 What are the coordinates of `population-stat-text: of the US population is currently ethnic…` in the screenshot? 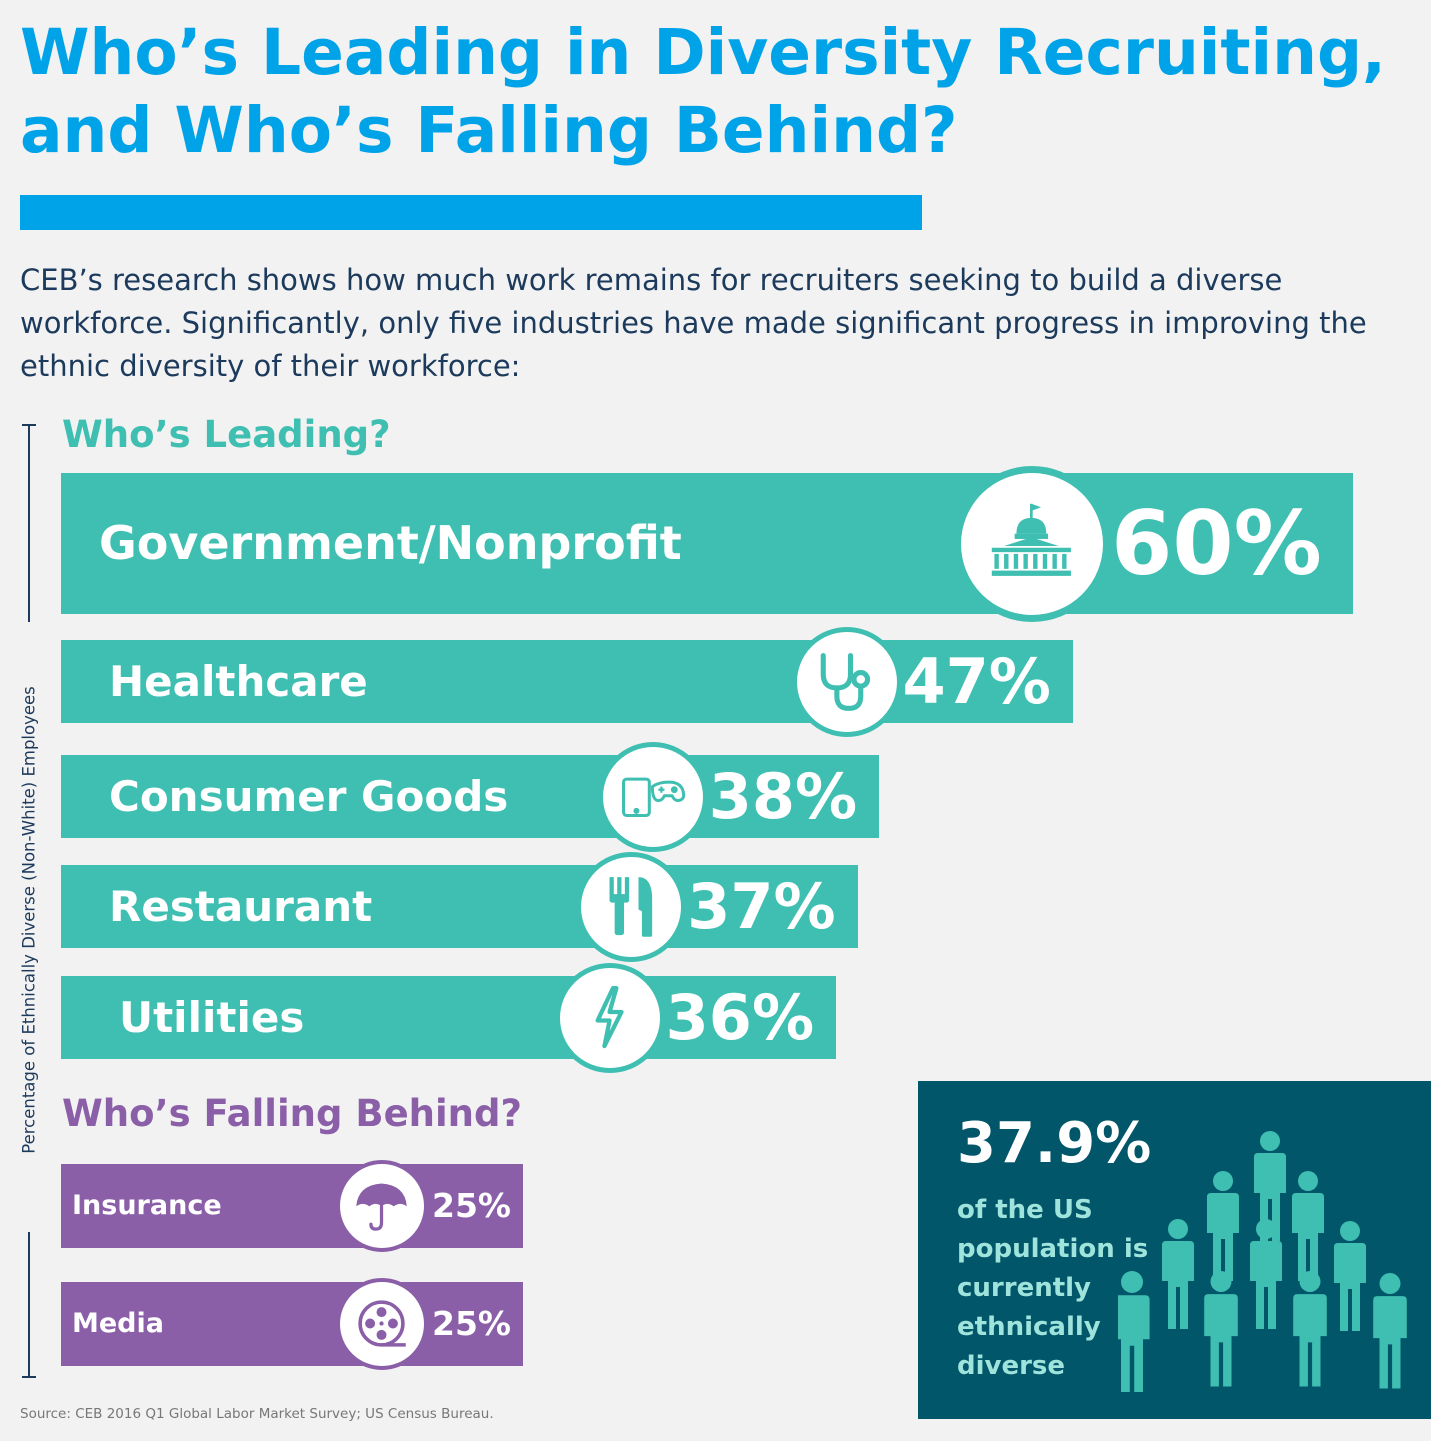 It's located at (1053, 1288).